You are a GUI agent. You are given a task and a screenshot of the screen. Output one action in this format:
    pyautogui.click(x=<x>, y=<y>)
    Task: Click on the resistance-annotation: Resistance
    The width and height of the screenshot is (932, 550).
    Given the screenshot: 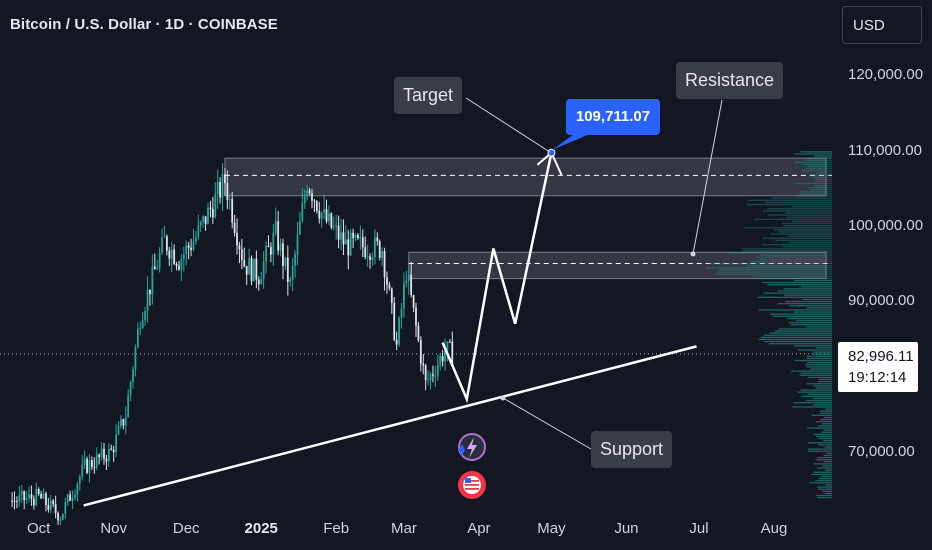 What is the action you would take?
    pyautogui.click(x=730, y=80)
    